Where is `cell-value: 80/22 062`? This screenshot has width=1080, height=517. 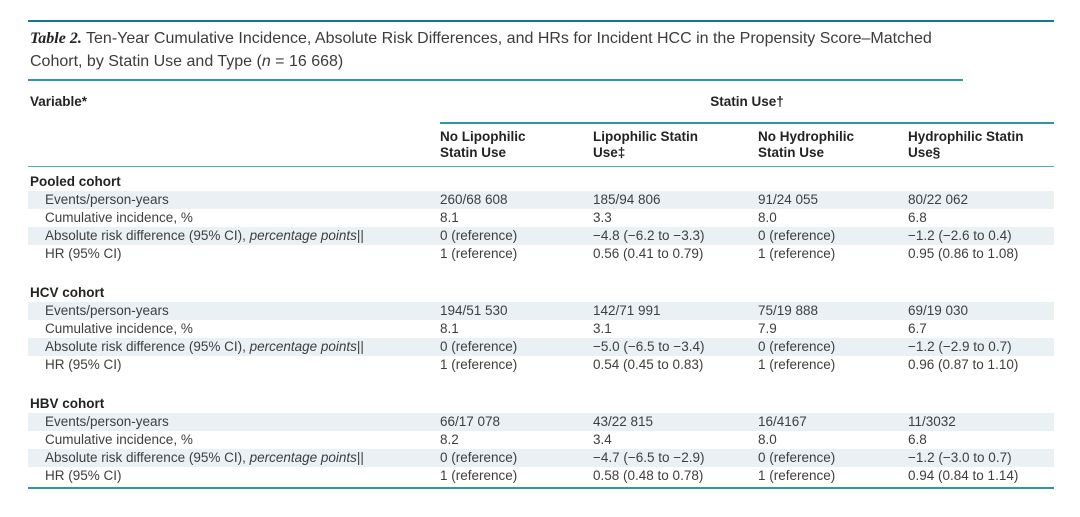
cell-value: 80/22 062 is located at coordinates (938, 199).